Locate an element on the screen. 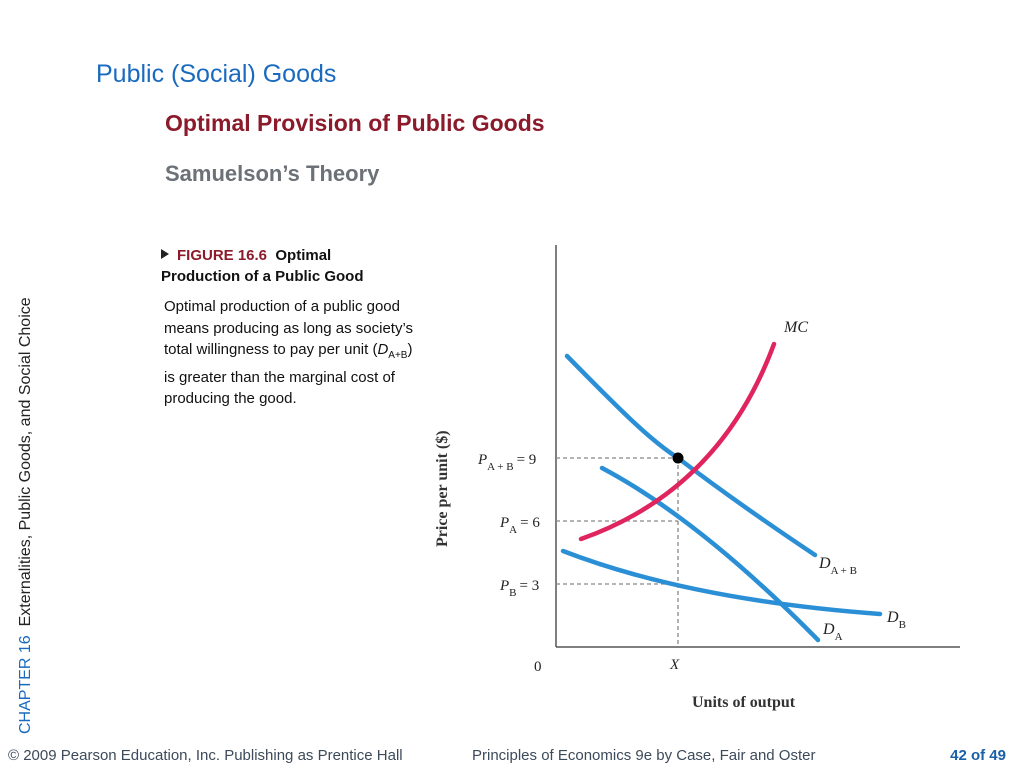 The image size is (1024, 768). figure-title-part2: Production of a Public Good is located at coordinates (262, 276).